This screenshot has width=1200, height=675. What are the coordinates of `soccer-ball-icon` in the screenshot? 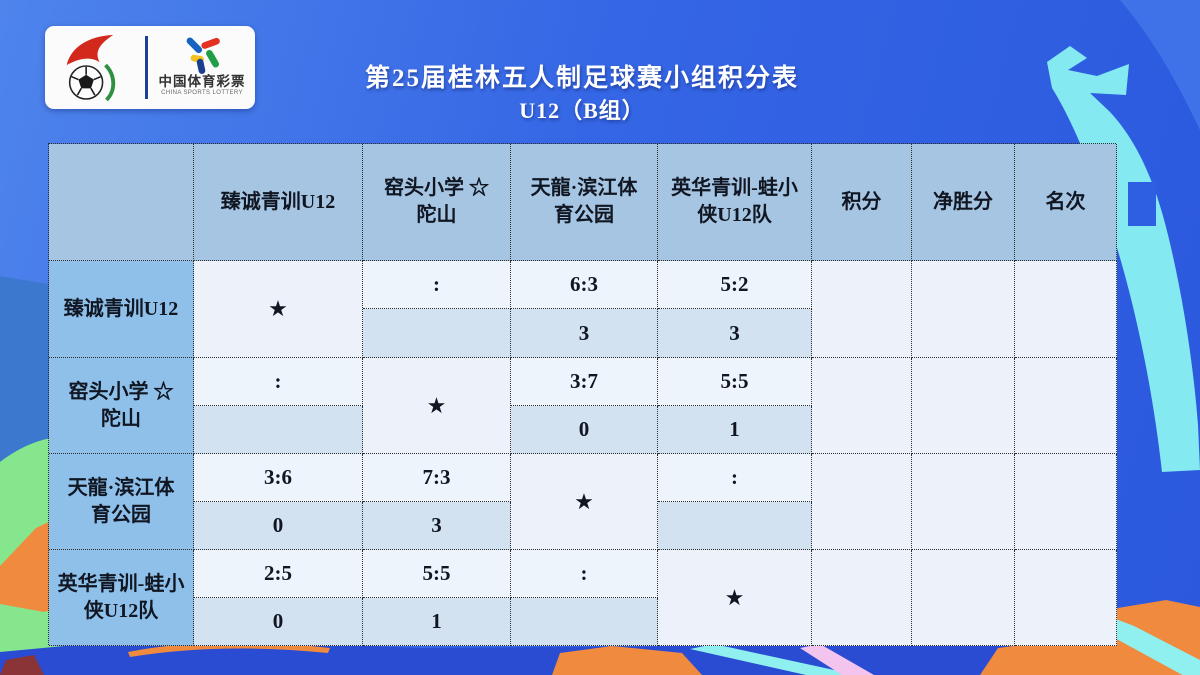 It's located at (86, 82).